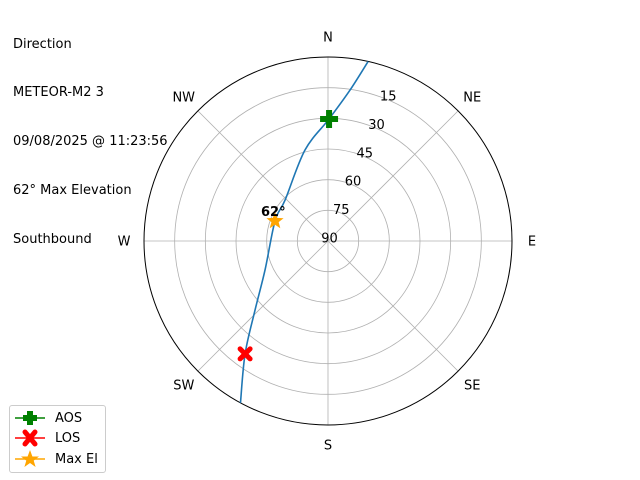 The image size is (640, 480). What do you see at coordinates (72, 191) in the screenshot?
I see `title-line: 62° Max Elevation` at bounding box center [72, 191].